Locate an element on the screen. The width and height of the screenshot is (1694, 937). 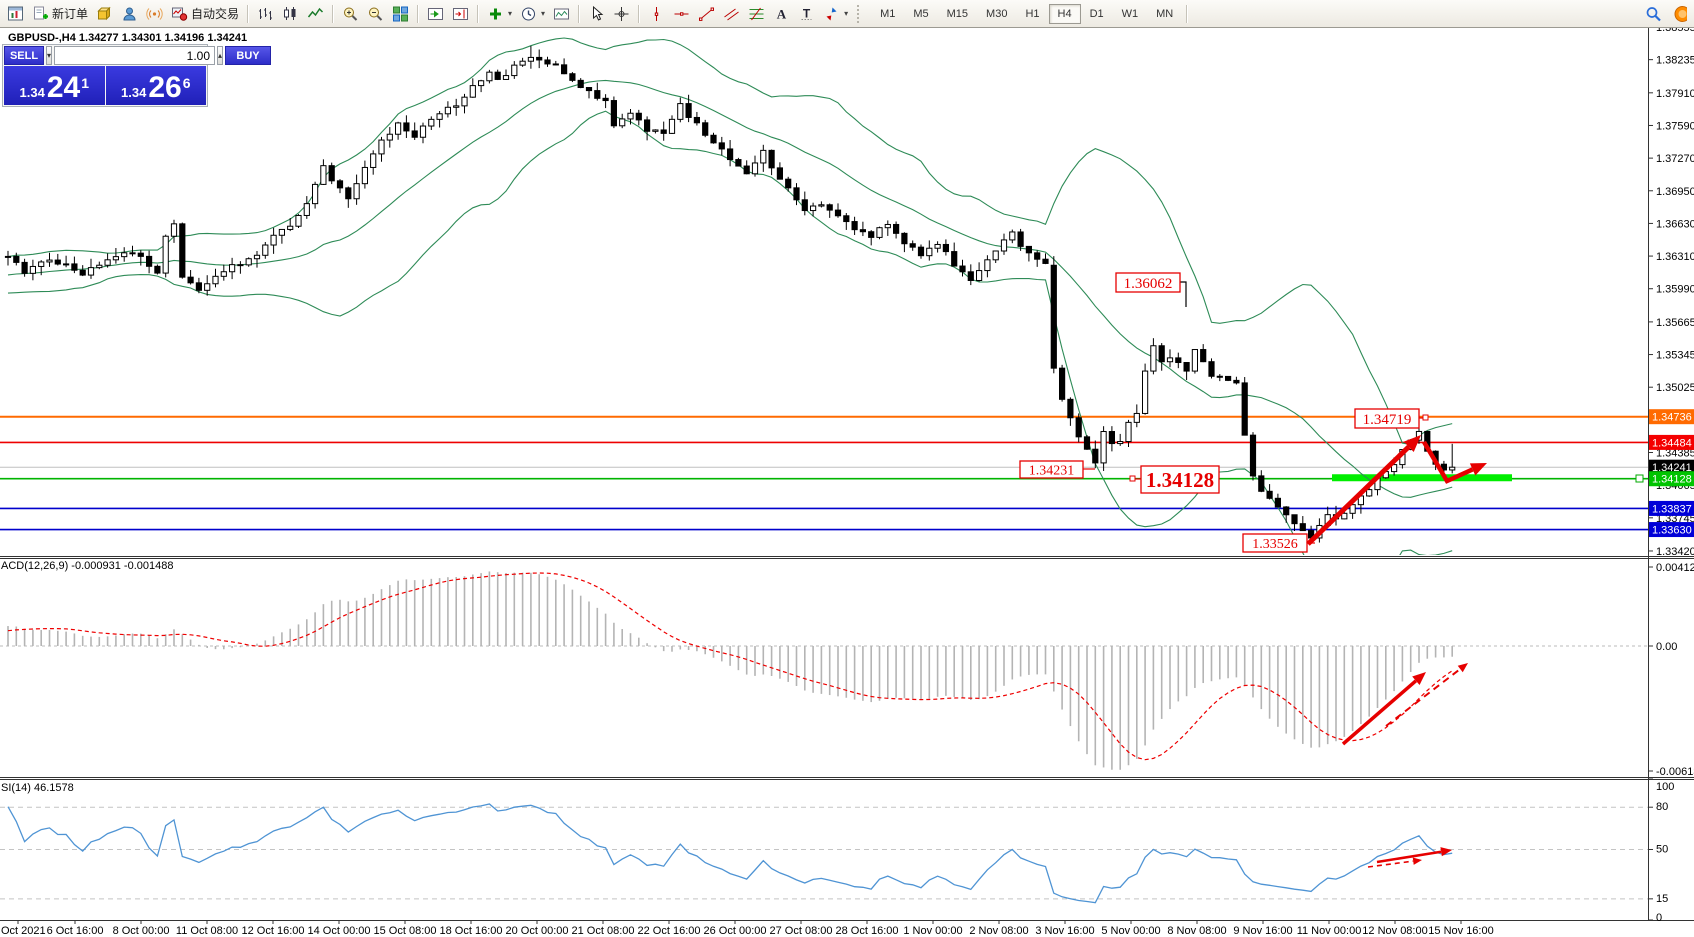
chevron-down-icon: ▾ is located at coordinates (510, 13).